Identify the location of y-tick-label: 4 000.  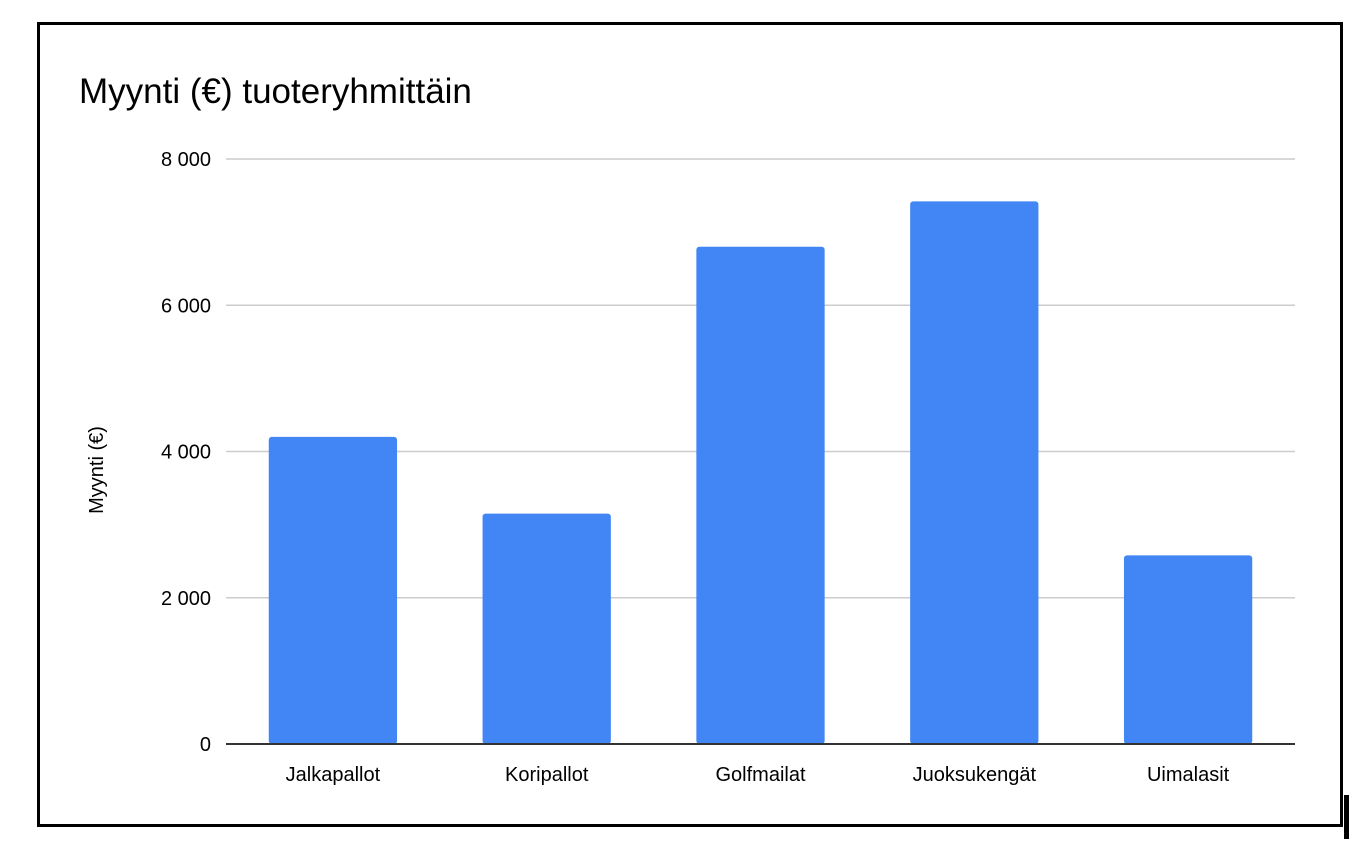
(186, 453).